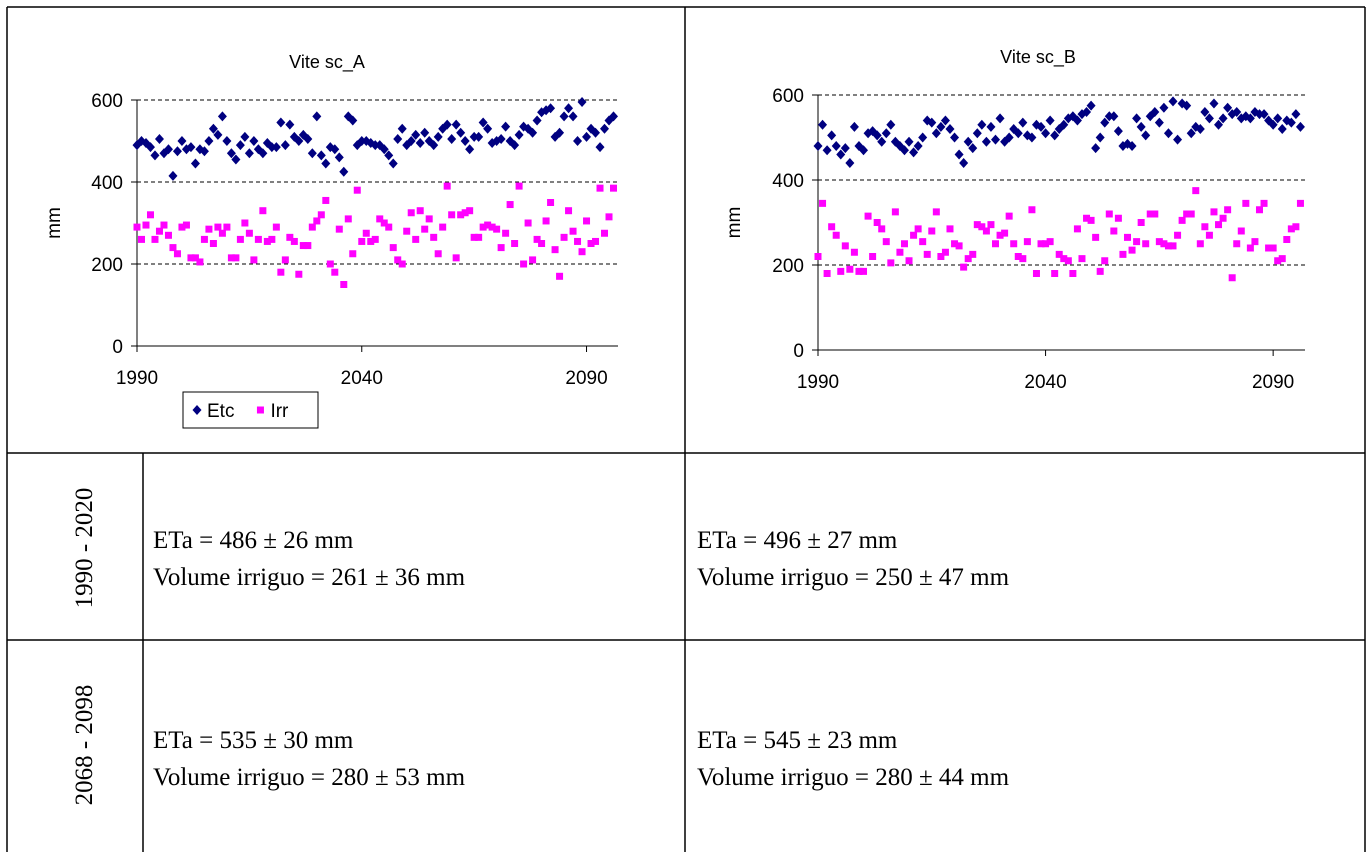 The image size is (1372, 852). What do you see at coordinates (853, 777) in the screenshot?
I see `cell-text: Volume irriguo = 280 ± 44 mm` at bounding box center [853, 777].